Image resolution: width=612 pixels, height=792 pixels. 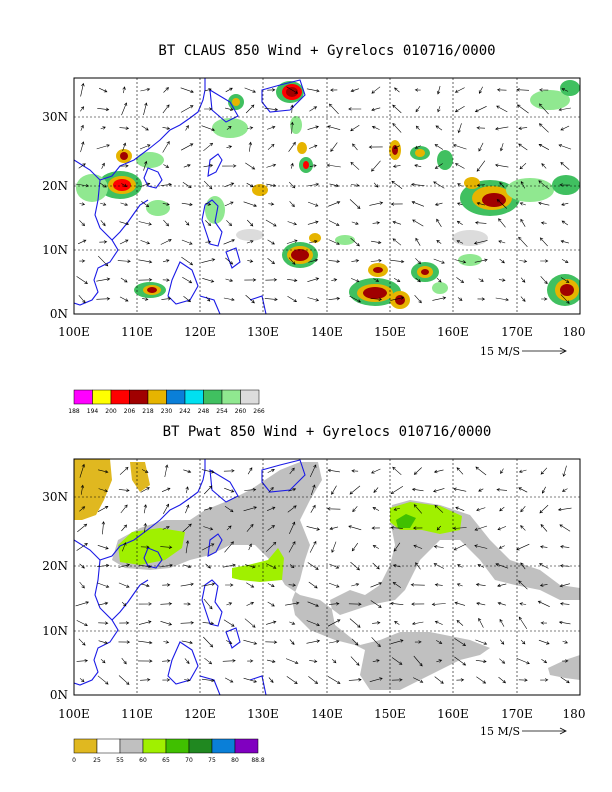 I want to click on x-tick: 140E, so click(x=327, y=332).